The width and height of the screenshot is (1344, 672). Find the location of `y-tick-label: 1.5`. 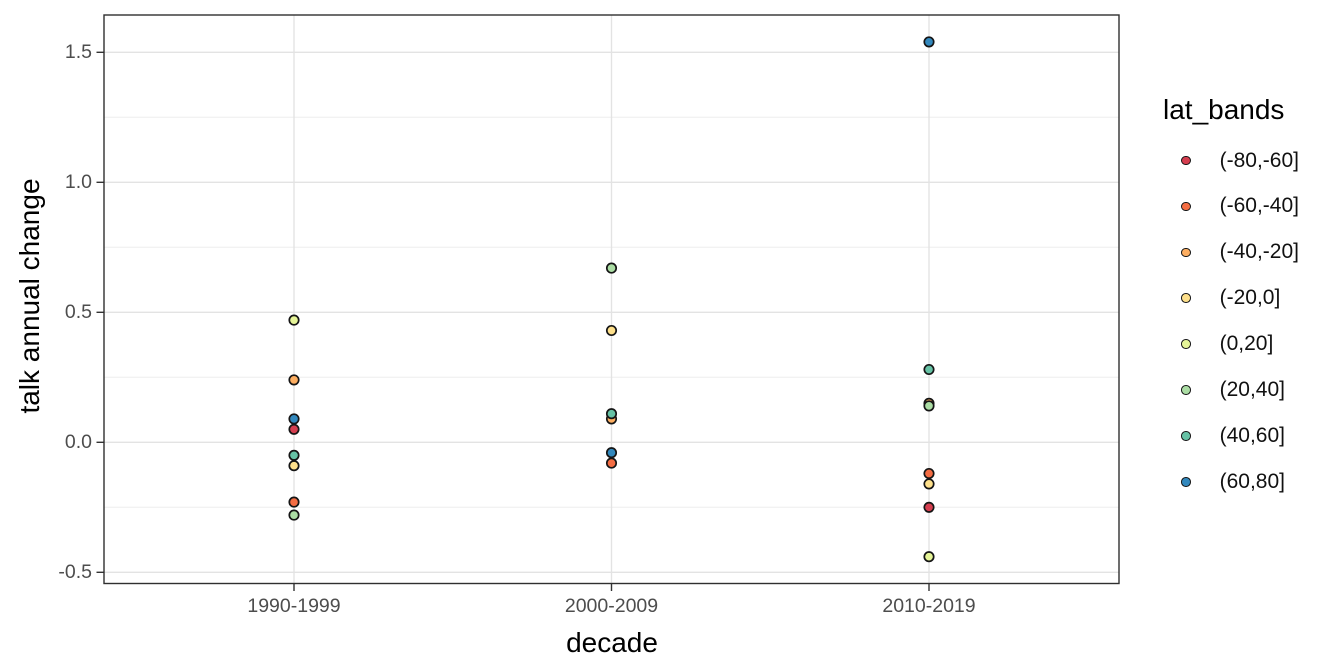

y-tick-label: 1.5 is located at coordinates (78, 52).